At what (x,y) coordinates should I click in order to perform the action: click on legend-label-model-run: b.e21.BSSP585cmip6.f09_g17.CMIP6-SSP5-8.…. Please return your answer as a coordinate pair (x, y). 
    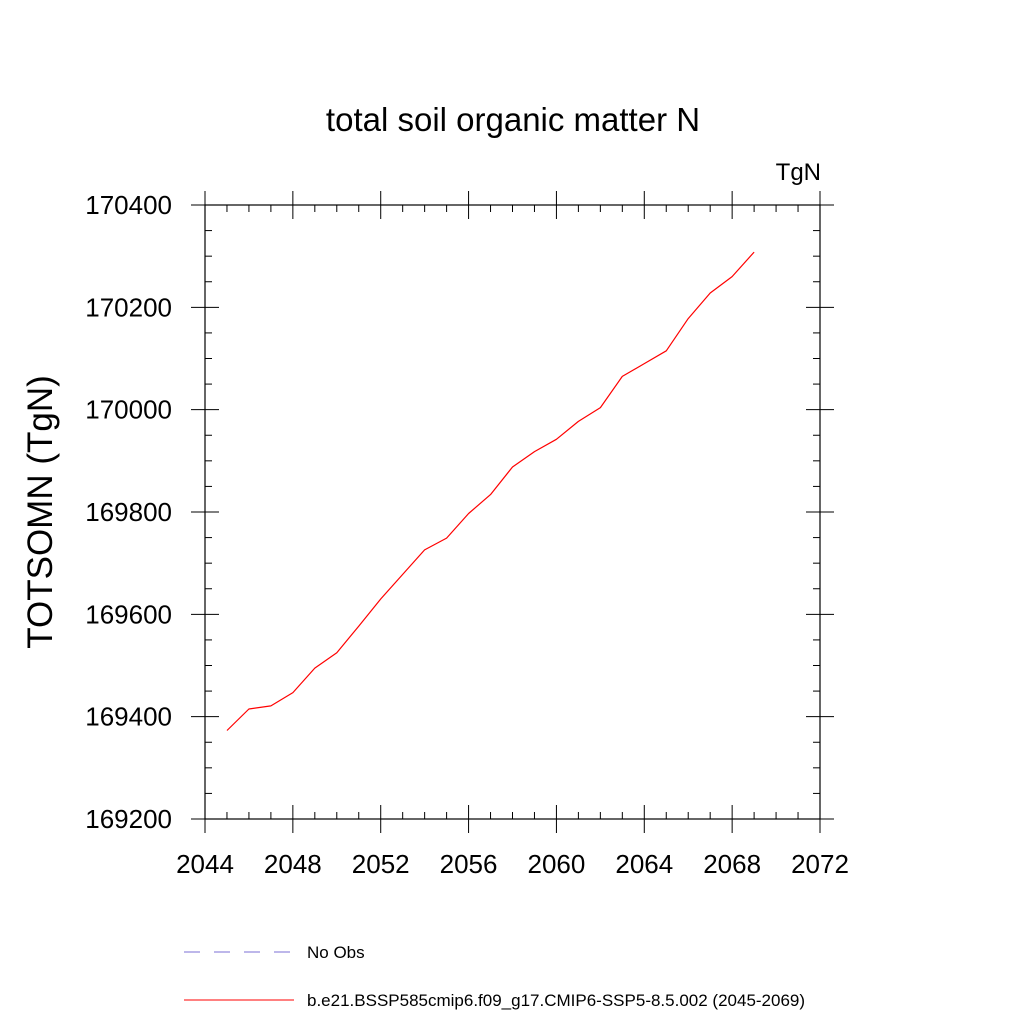
    Looking at the image, I should click on (556, 1000).